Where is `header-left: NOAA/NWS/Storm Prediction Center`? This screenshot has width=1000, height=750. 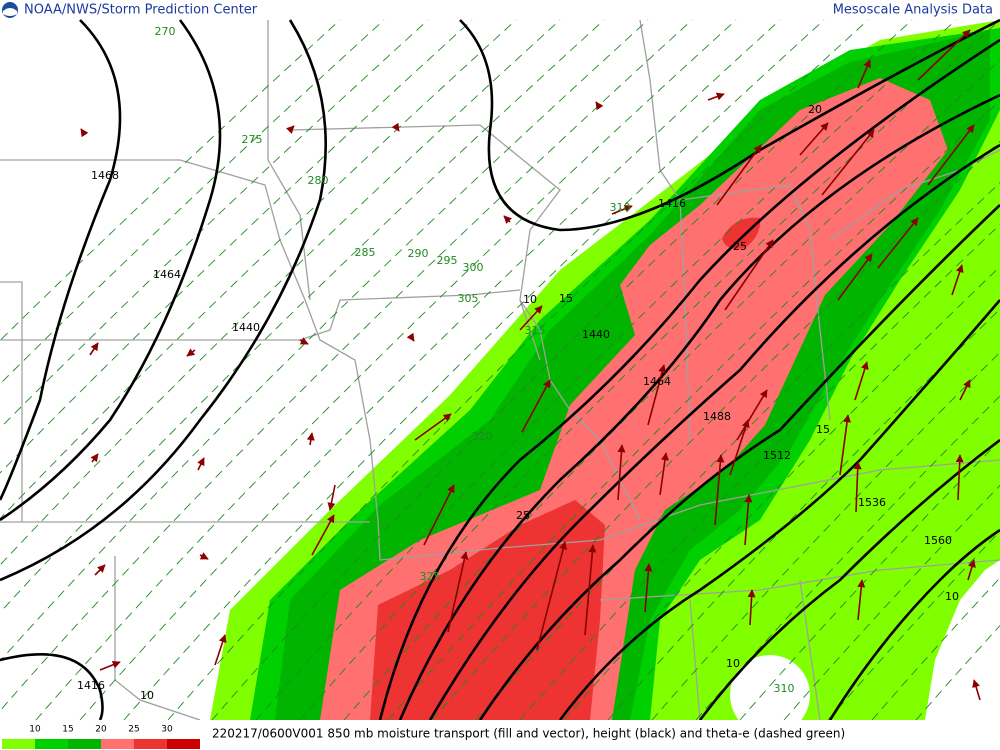
header-left: NOAA/NWS/Storm Prediction Center is located at coordinates (141, 10).